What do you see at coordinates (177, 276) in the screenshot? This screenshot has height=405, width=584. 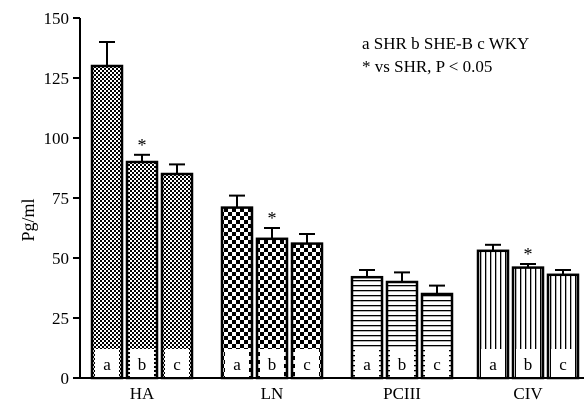 I see `bar-c-HA` at bounding box center [177, 276].